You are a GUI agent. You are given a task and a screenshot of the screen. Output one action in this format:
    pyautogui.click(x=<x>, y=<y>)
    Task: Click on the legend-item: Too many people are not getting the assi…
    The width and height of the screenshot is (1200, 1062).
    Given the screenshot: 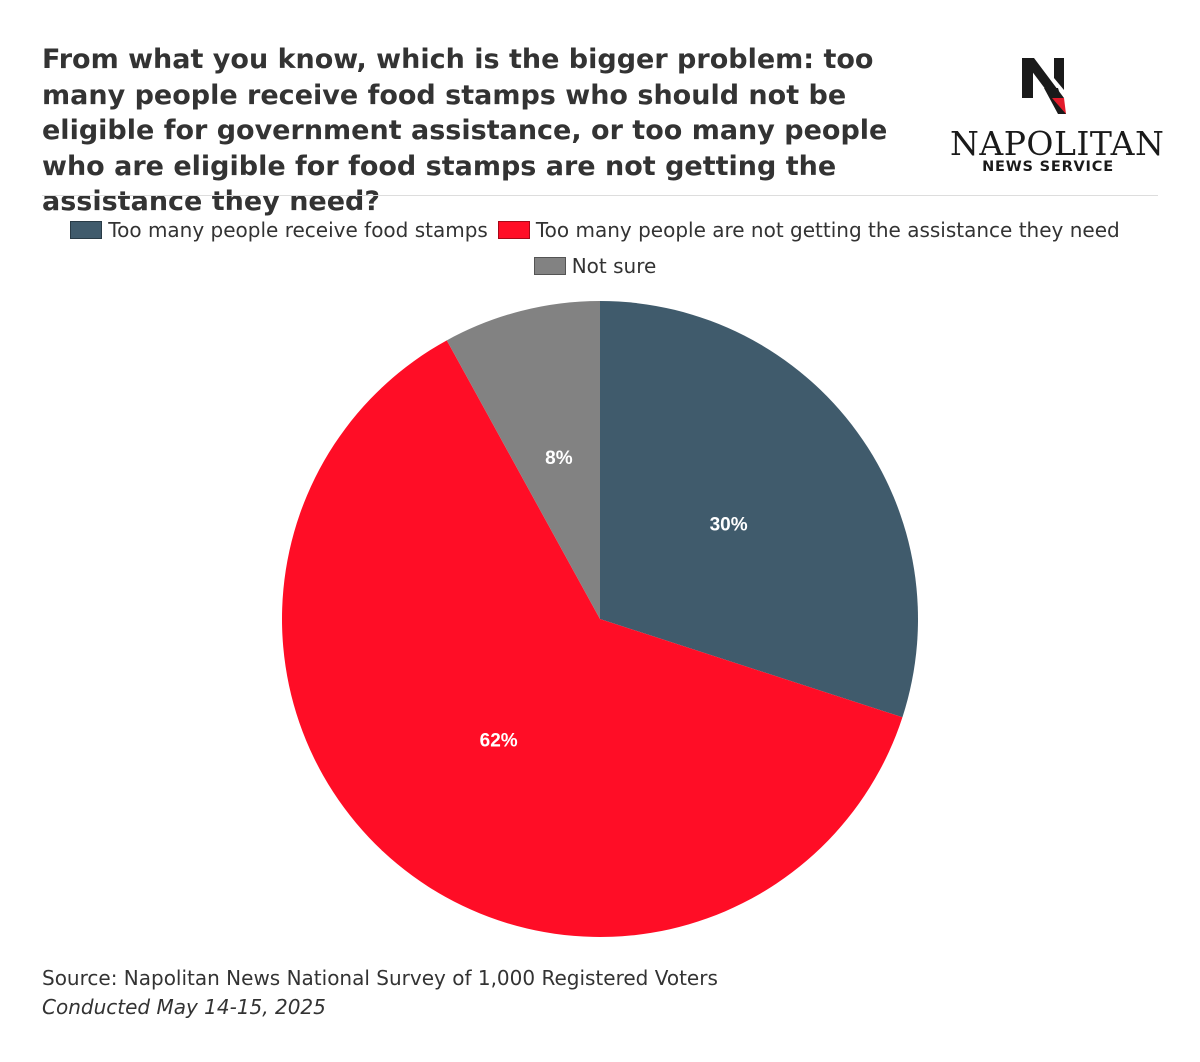 What is the action you would take?
    pyautogui.click(x=808, y=230)
    